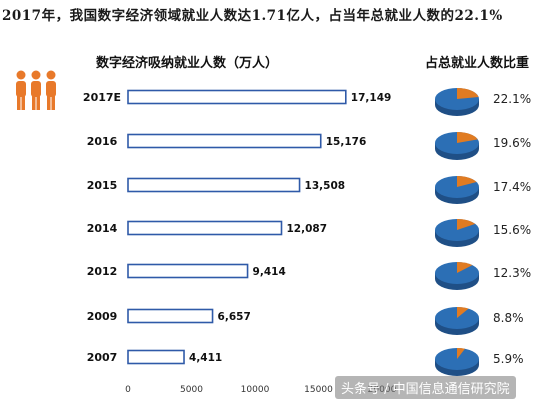  Describe the element at coordinates (318, 390) in the screenshot. I see `x-tick-label: 15000` at that location.